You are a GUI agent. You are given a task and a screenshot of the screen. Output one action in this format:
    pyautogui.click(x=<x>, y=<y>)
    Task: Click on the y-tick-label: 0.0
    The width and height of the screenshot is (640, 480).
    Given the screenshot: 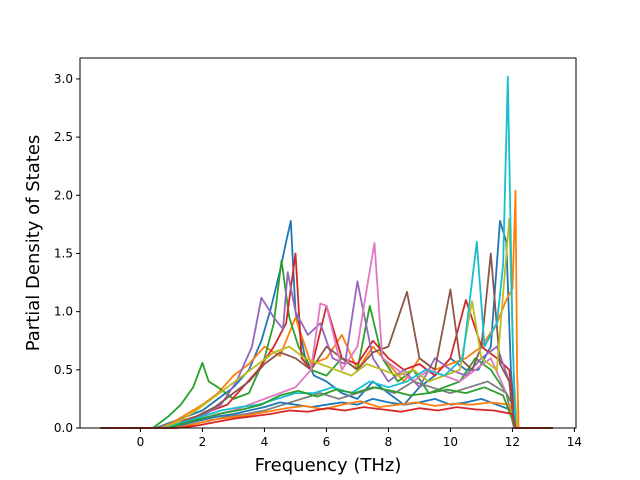 What is the action you would take?
    pyautogui.click(x=63, y=428)
    